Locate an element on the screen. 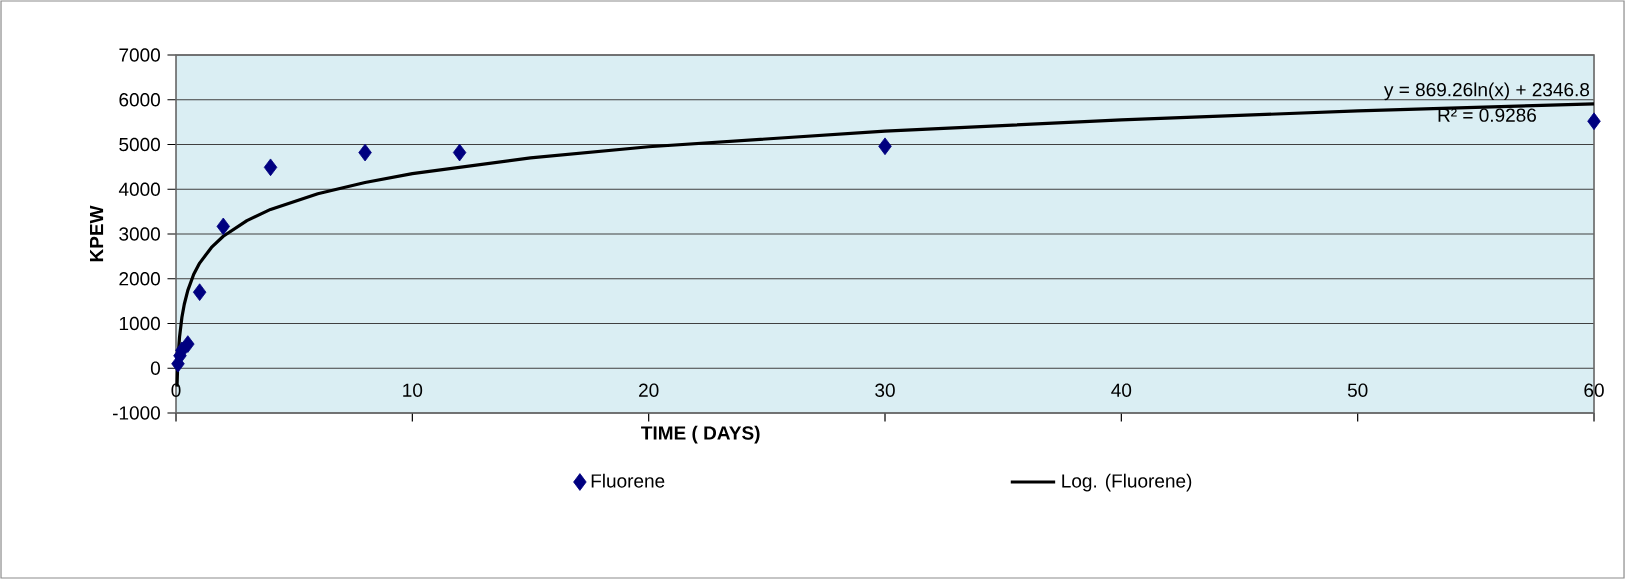 This screenshot has width=1625, height=579. x-tick-label: 30 is located at coordinates (885, 390).